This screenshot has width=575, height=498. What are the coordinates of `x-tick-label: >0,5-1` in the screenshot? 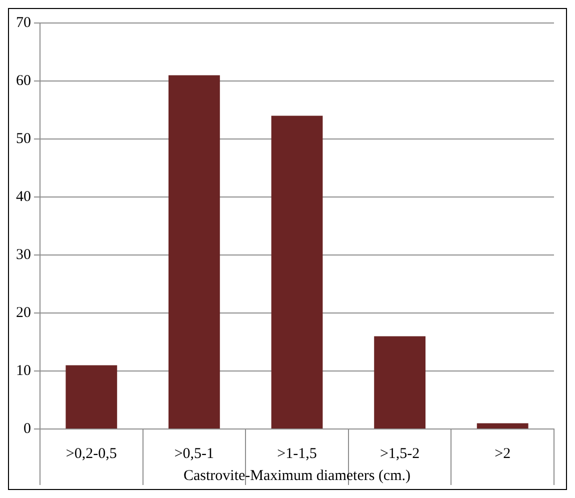 It's located at (194, 454).